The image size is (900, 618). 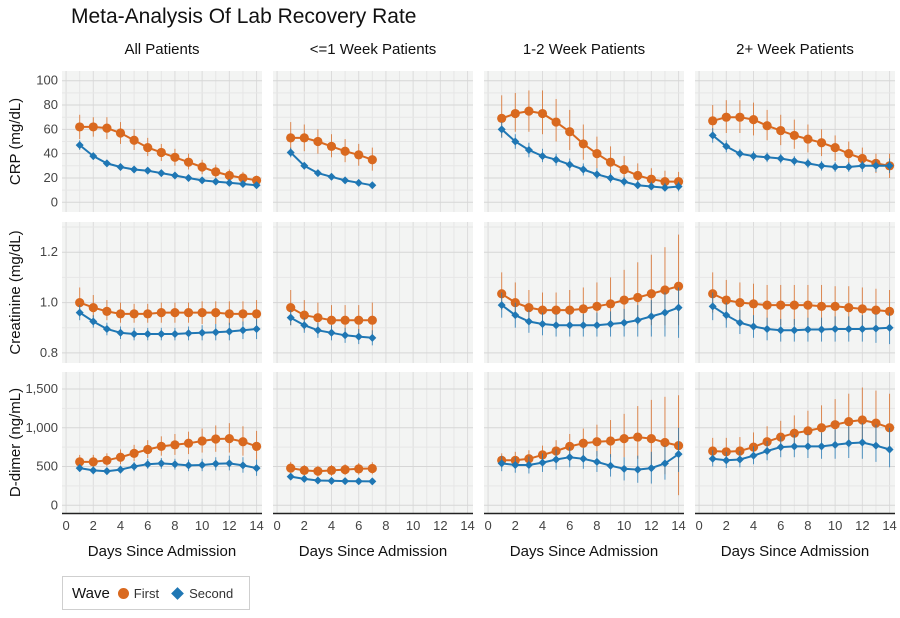 I want to click on panel-crp-mg-dl-2-week-patients, so click(x=795, y=141).